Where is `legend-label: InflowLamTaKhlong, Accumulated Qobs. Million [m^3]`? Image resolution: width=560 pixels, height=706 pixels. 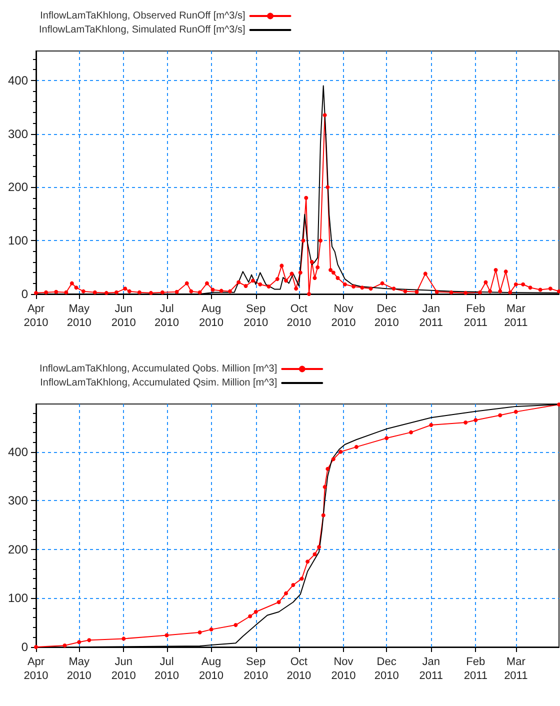 legend-label: InflowLamTaKhlong, Accumulated Qobs. Million [m^3] is located at coordinates (159, 369).